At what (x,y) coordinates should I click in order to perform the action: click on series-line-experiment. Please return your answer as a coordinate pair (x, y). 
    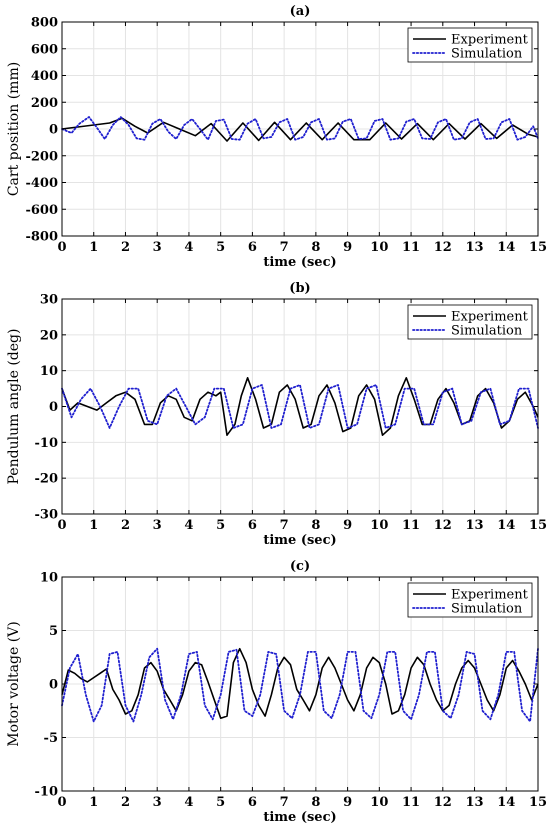
    Looking at the image, I should click on (300, 683).